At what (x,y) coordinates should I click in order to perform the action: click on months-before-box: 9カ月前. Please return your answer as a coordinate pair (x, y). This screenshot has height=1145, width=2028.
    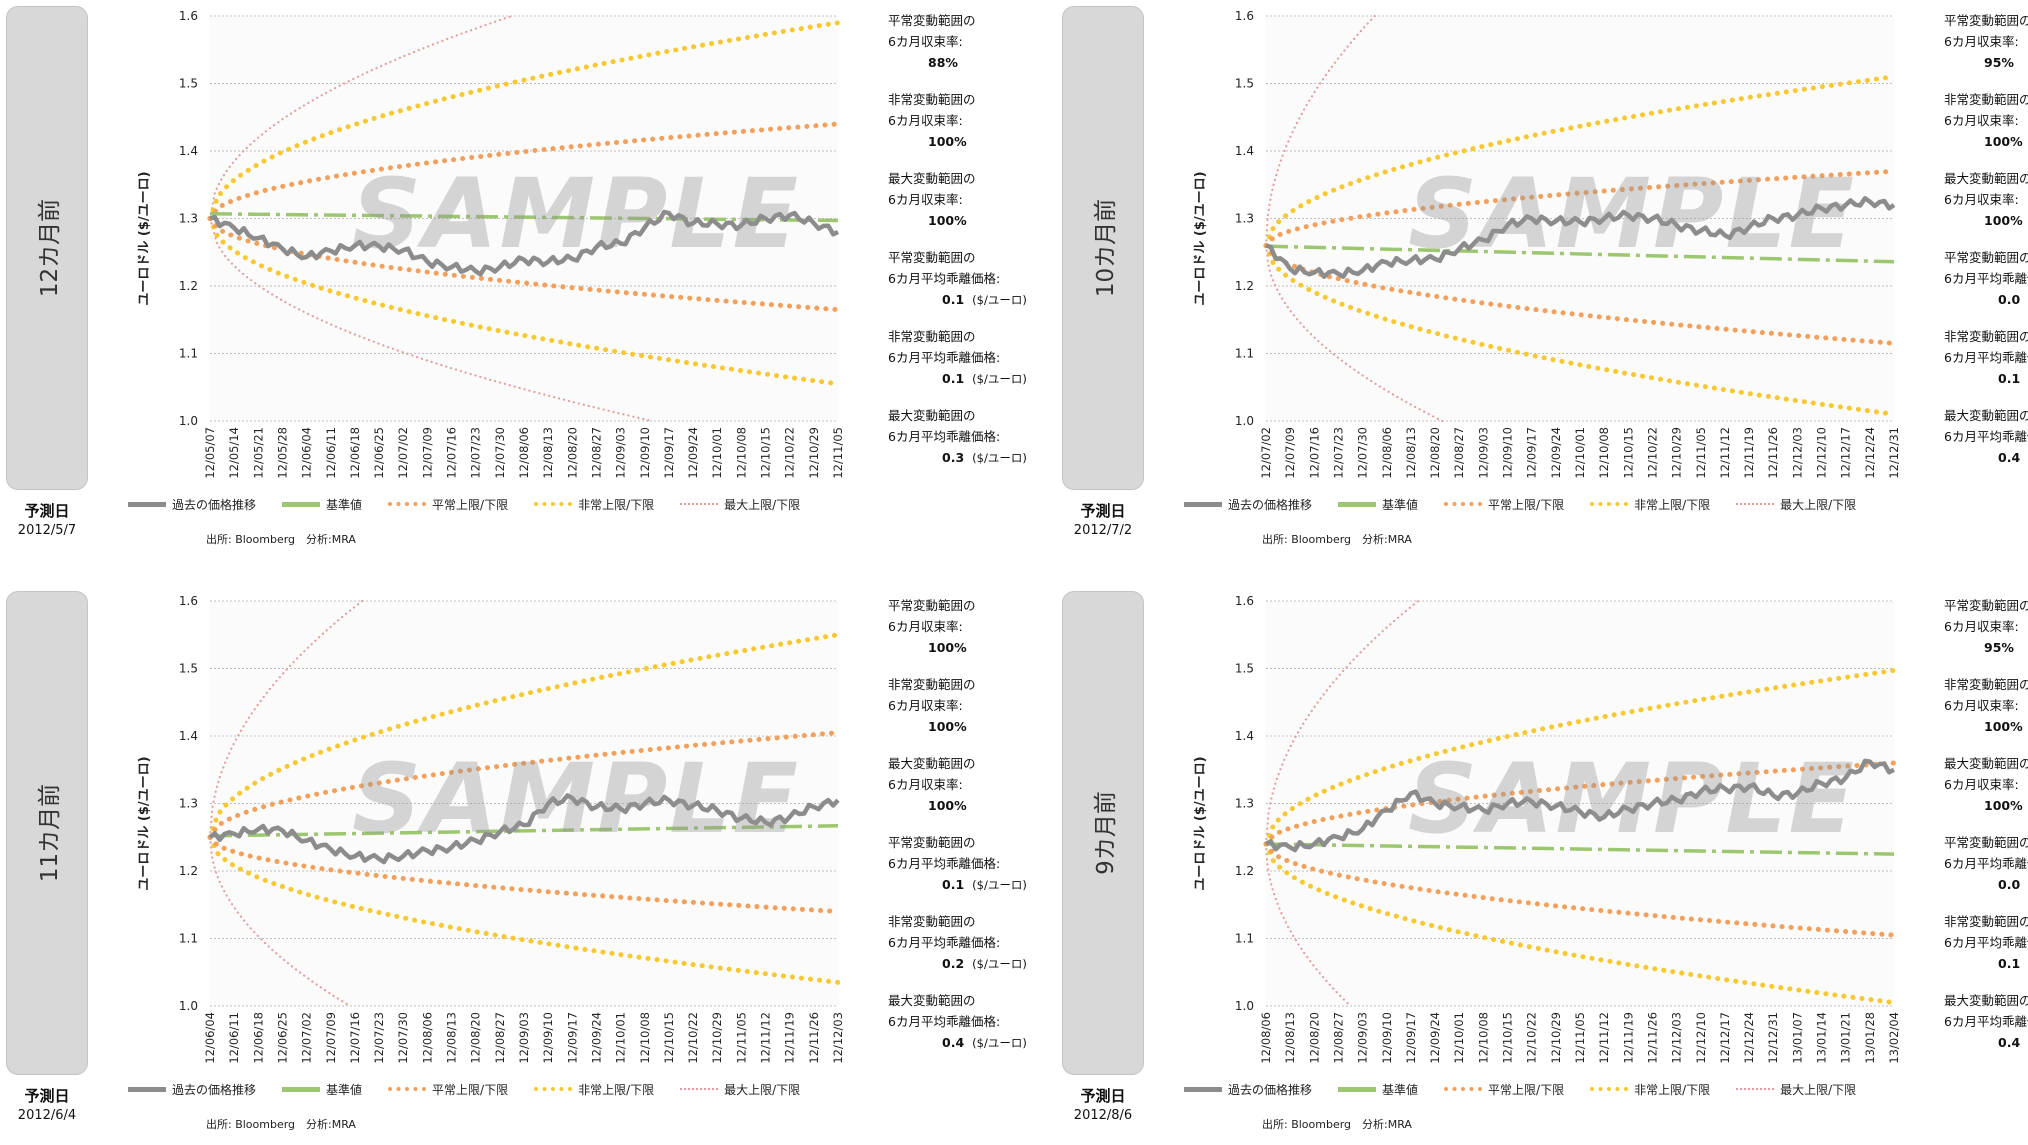
    Looking at the image, I should click on (1103, 833).